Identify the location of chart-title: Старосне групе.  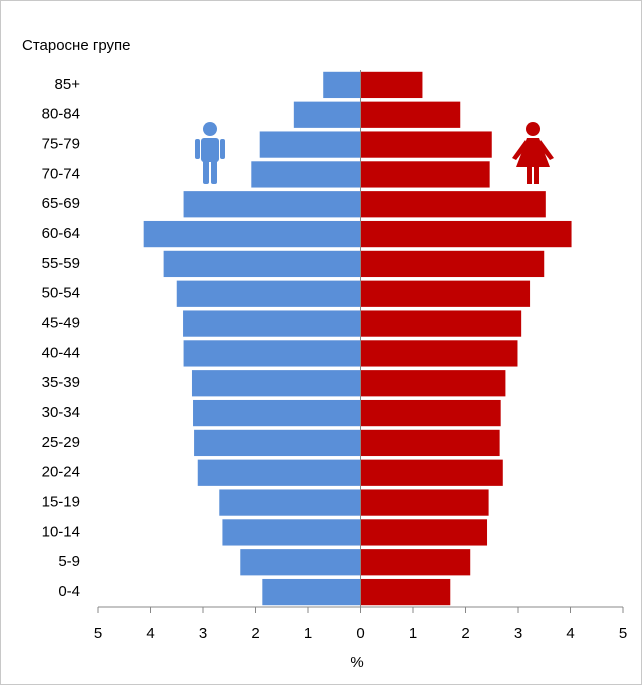
(76, 45).